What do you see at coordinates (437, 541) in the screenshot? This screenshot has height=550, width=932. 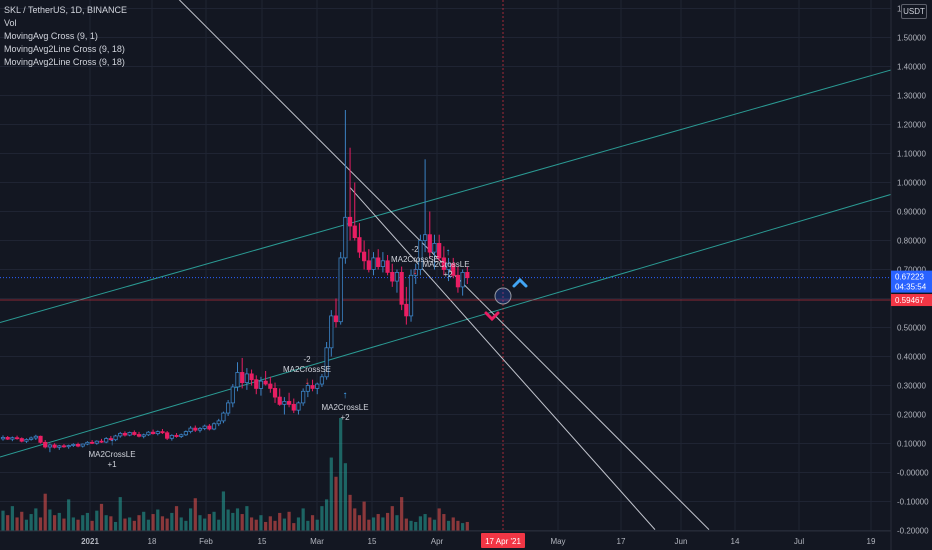 I see `time-tick-label: Apr` at bounding box center [437, 541].